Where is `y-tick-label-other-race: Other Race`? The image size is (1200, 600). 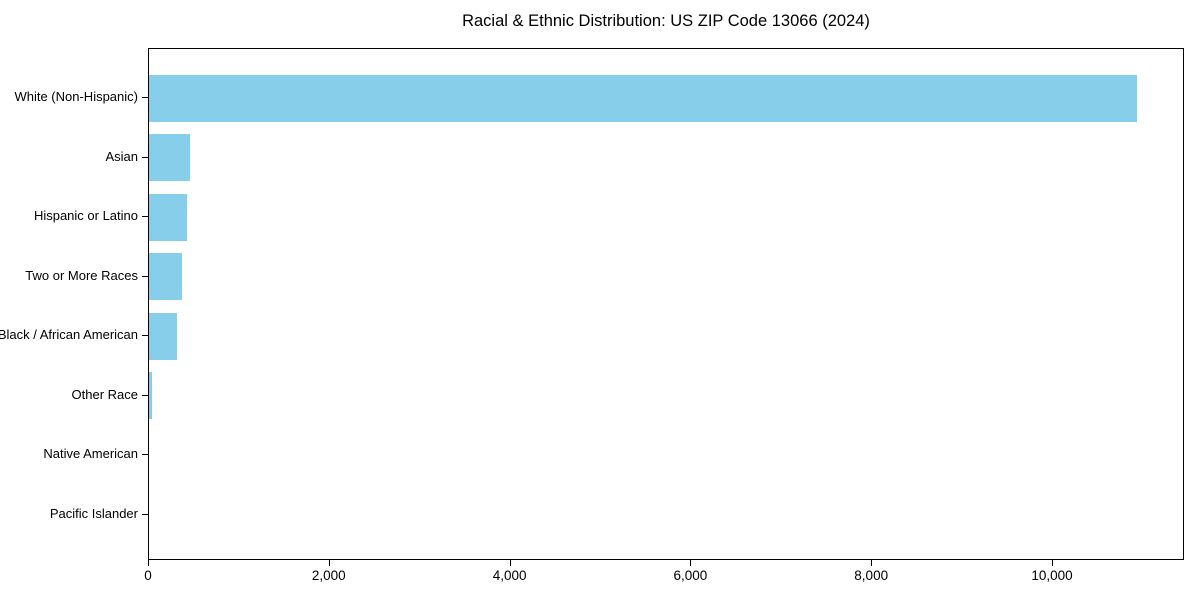
y-tick-label-other-race: Other Race is located at coordinates (104, 394).